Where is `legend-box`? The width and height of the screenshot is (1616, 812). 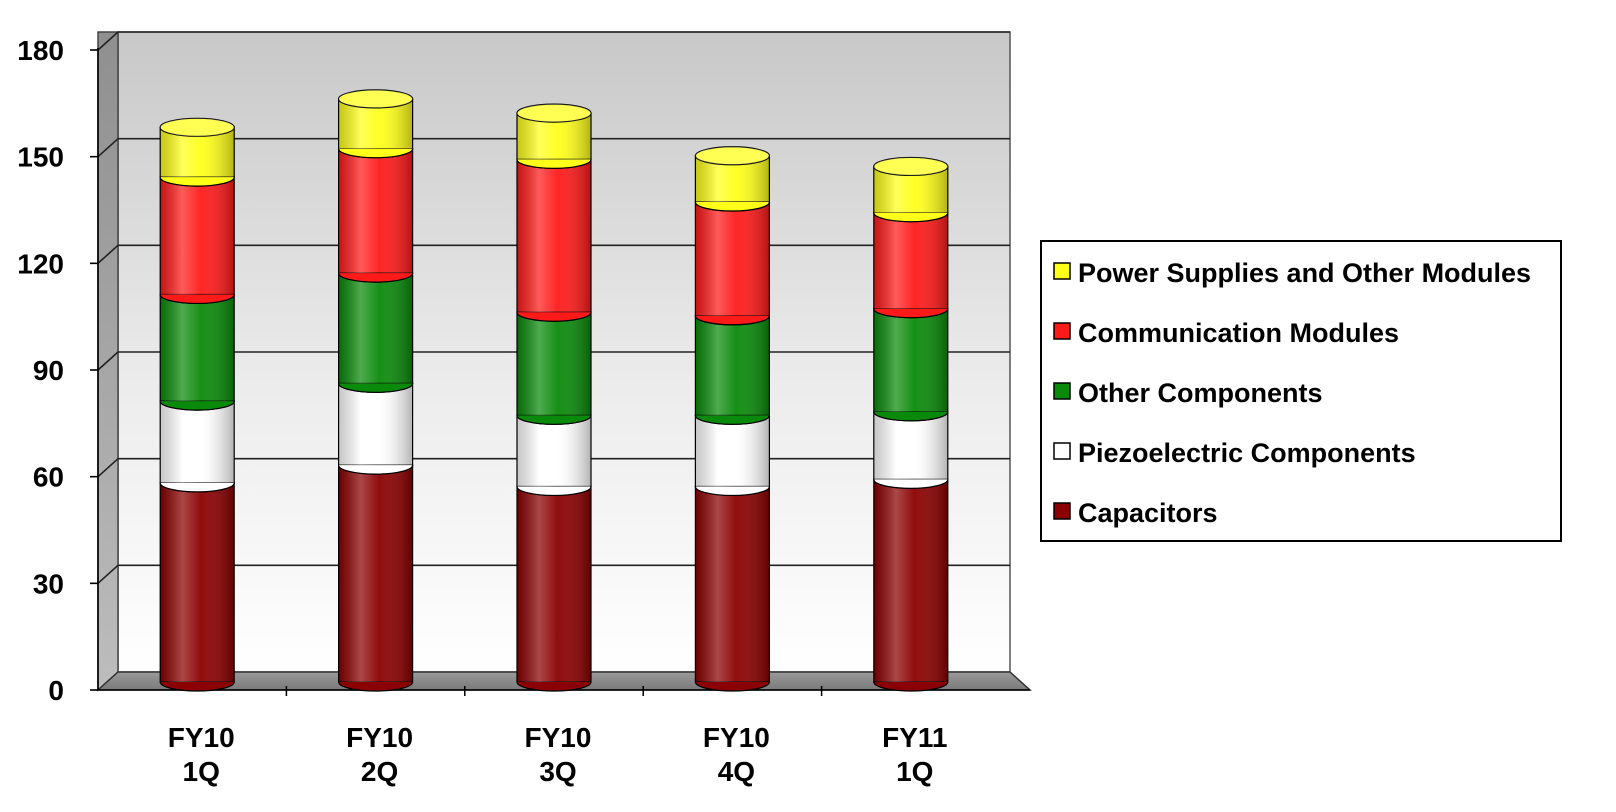
legend-box is located at coordinates (1301, 391).